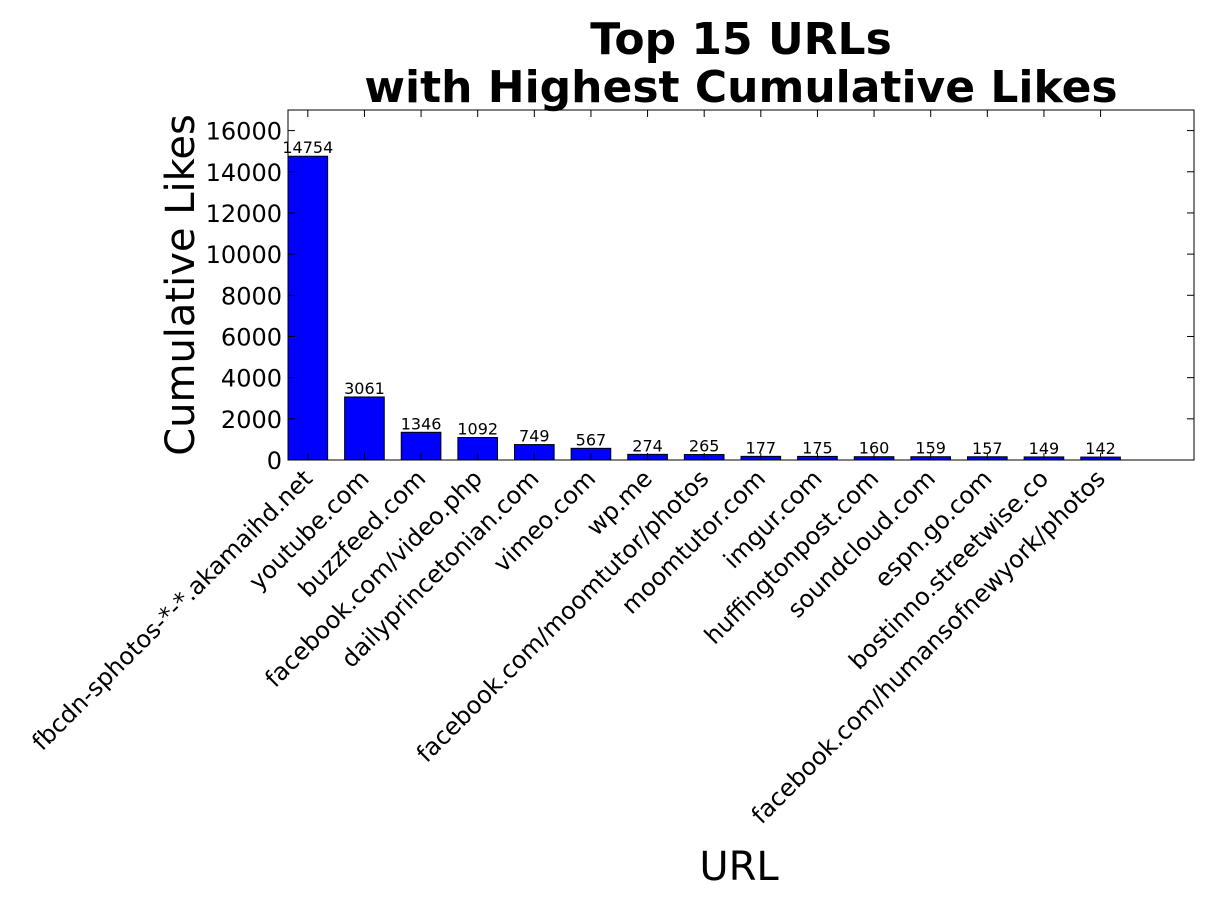  What do you see at coordinates (421, 423) in the screenshot?
I see `data-label-3: 1346` at bounding box center [421, 423].